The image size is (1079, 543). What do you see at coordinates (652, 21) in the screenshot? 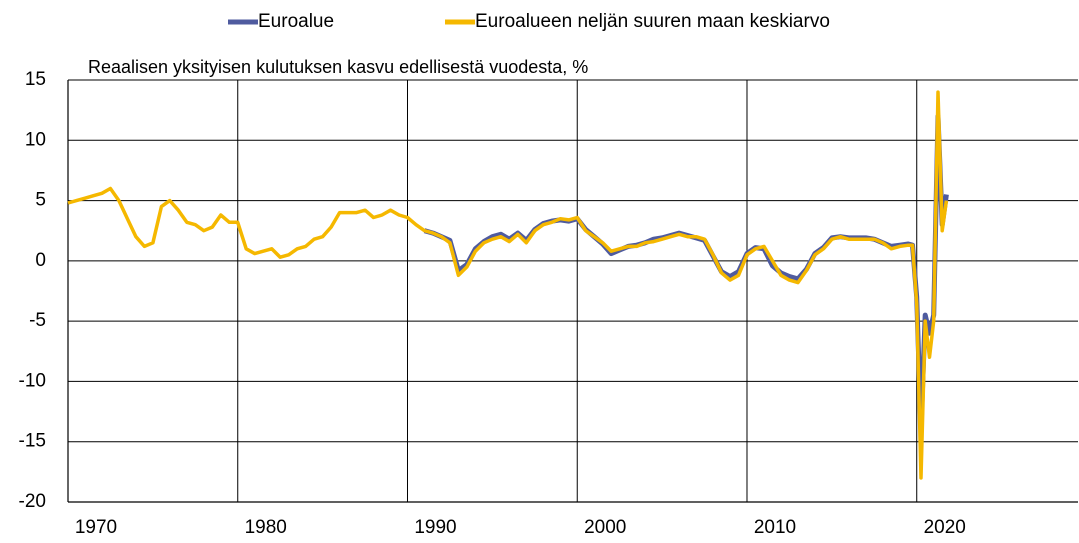
I see `legend-label: Euroalueen neljän suuren maan keskiarvo` at bounding box center [652, 21].